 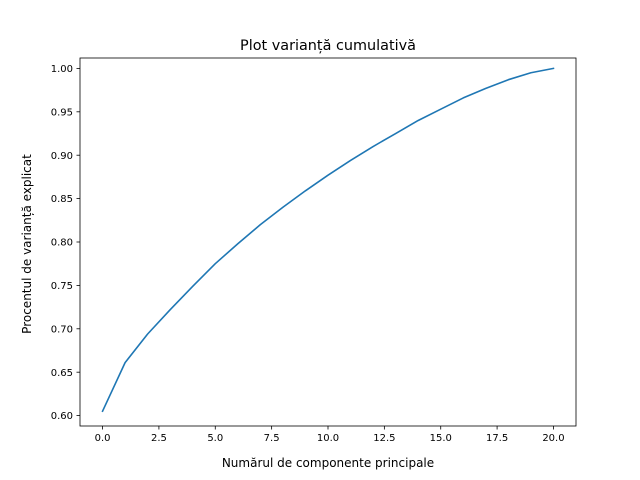 I want to click on x-axis-label: Numărul de componente principale, so click(x=328, y=463).